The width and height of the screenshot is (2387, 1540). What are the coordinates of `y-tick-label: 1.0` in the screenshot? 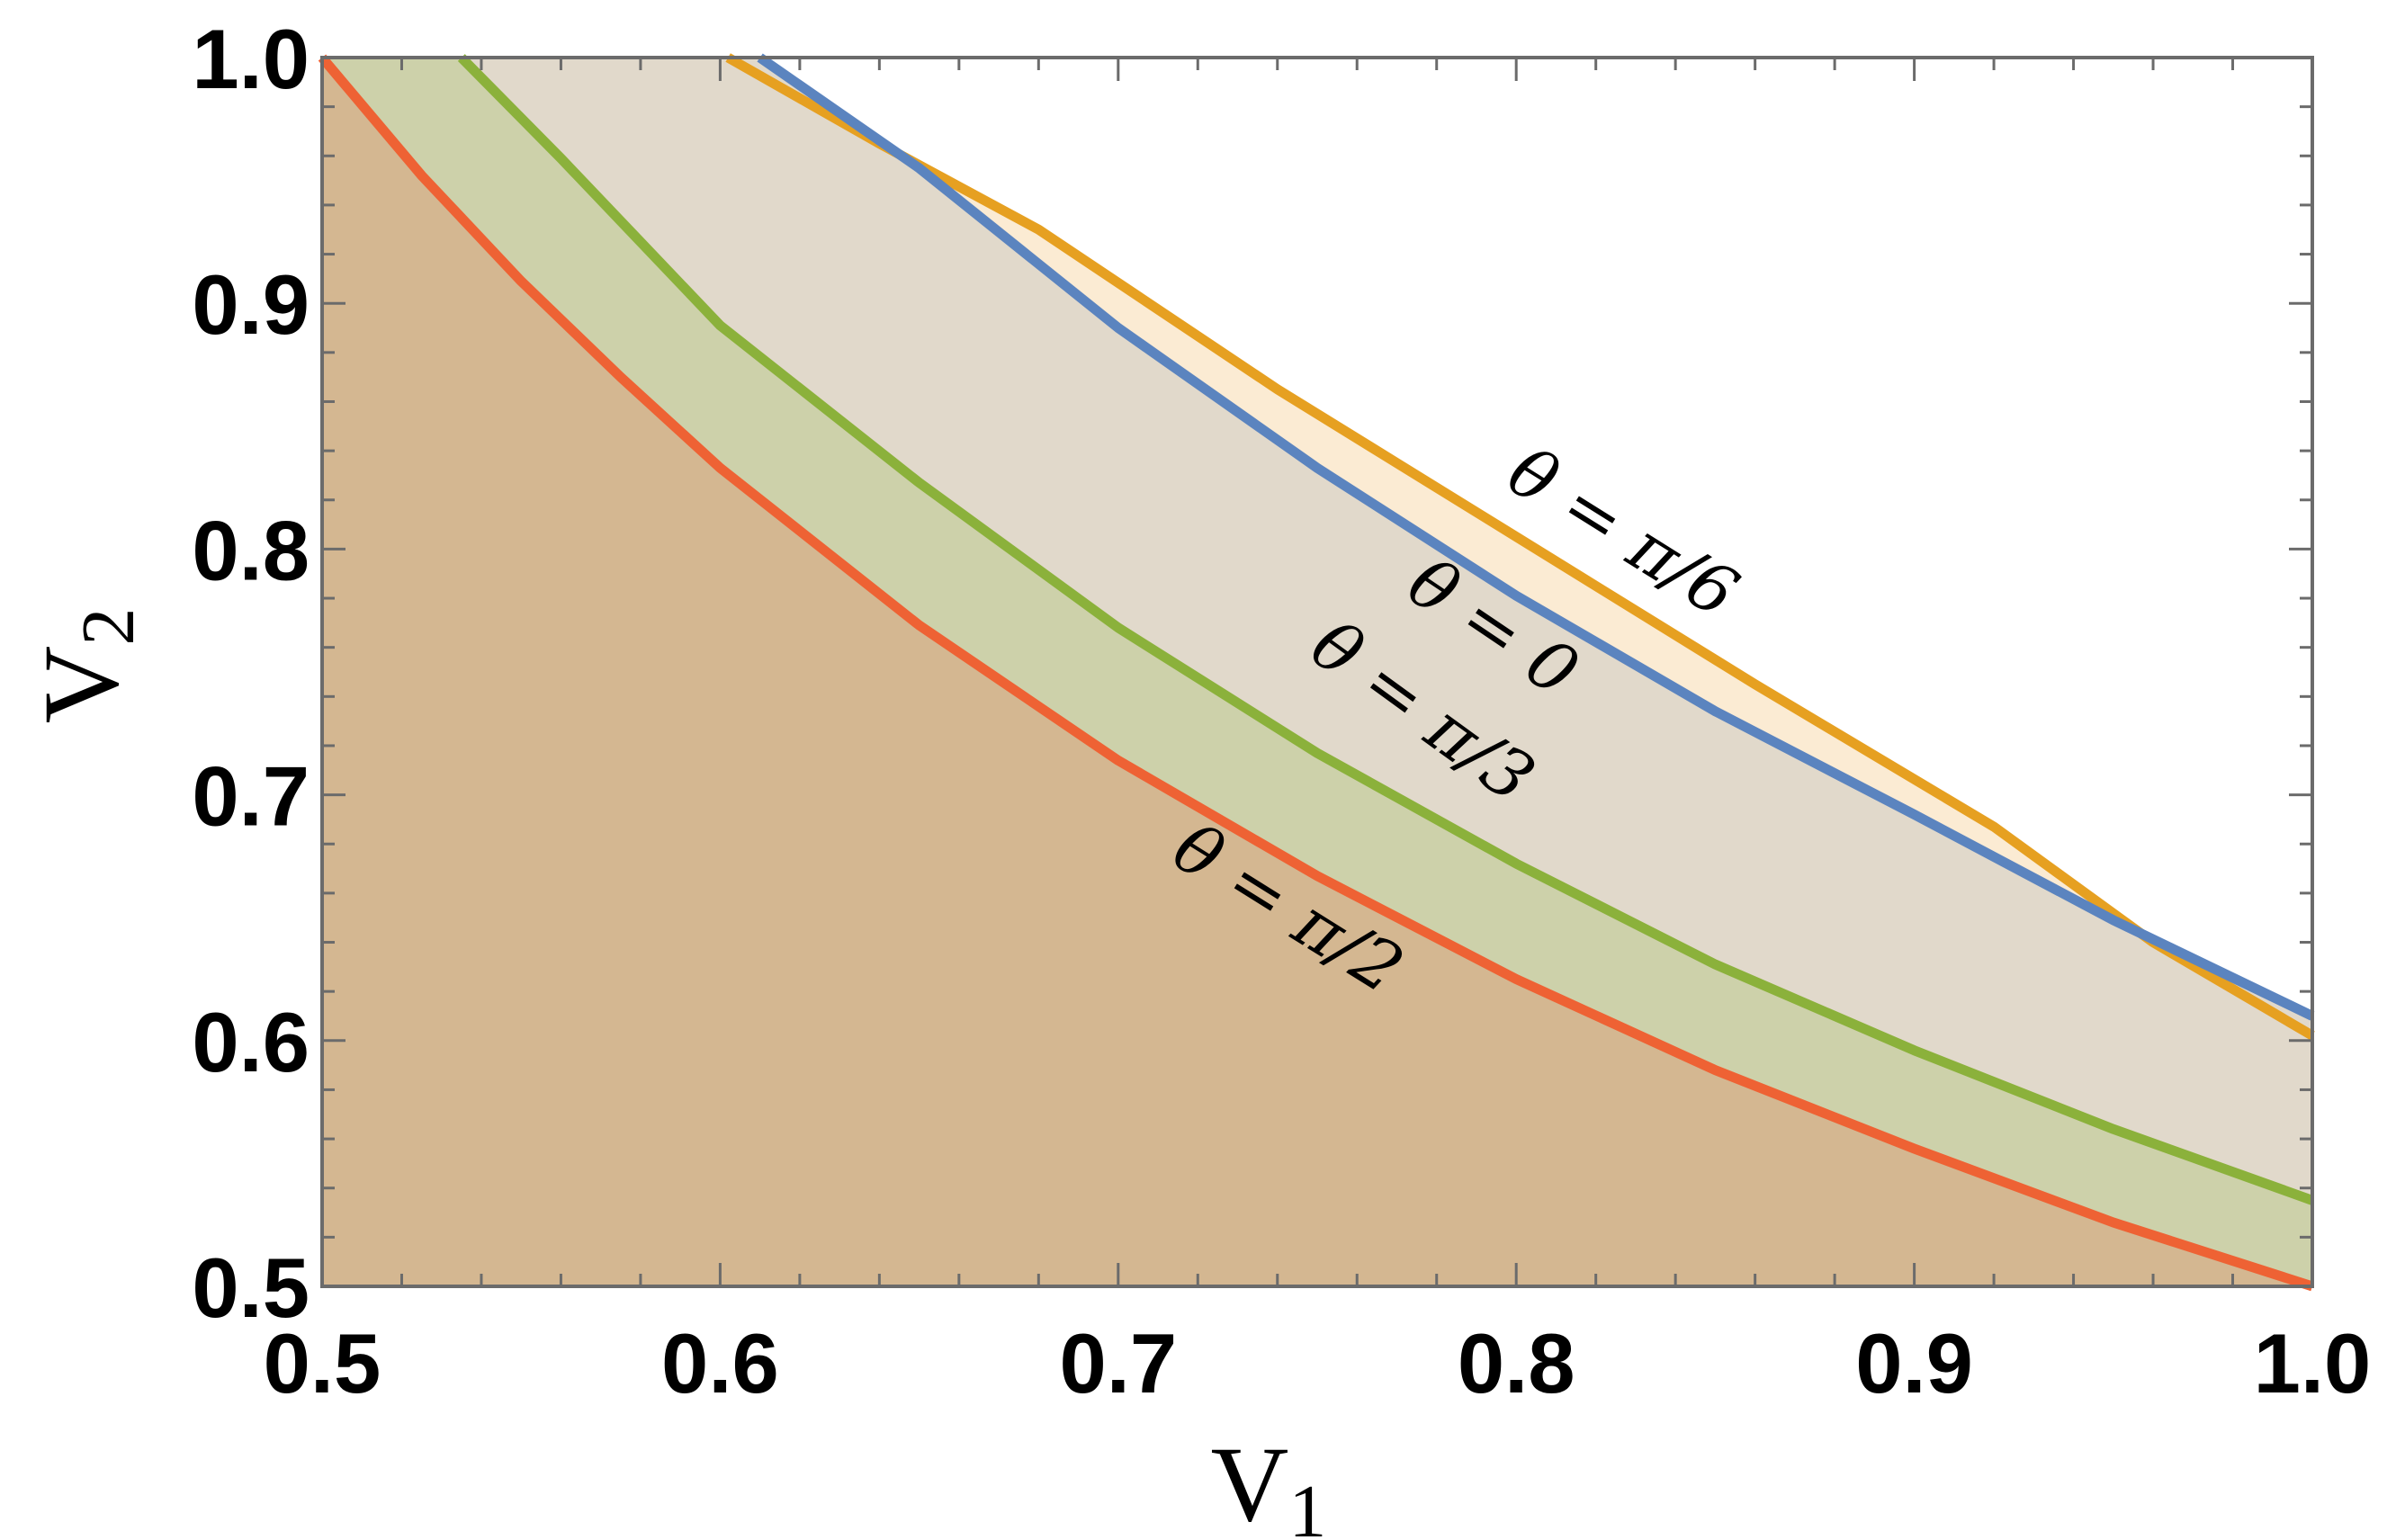 It's located at (251, 59).